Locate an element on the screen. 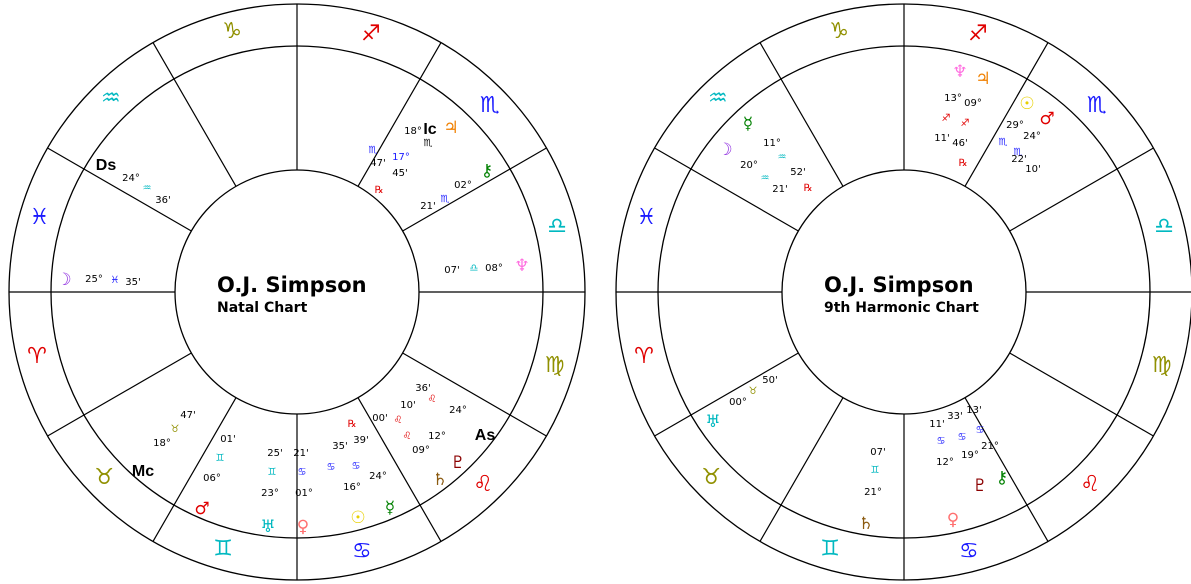 This screenshot has height=584, width=1191. planet-label: 16° is located at coordinates (352, 487).